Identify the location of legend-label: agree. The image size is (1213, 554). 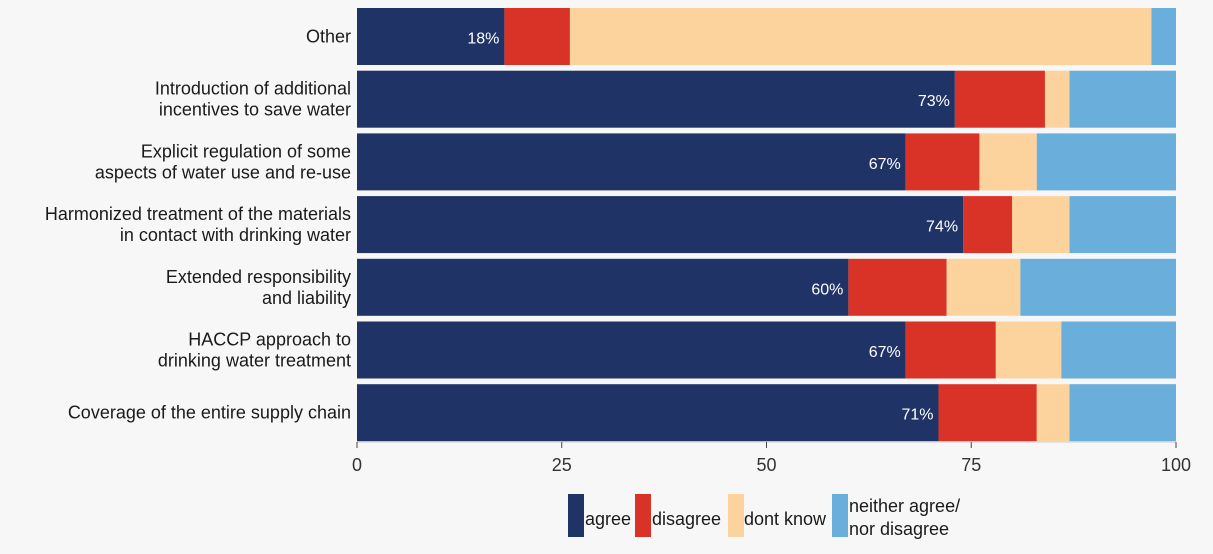
(608, 519).